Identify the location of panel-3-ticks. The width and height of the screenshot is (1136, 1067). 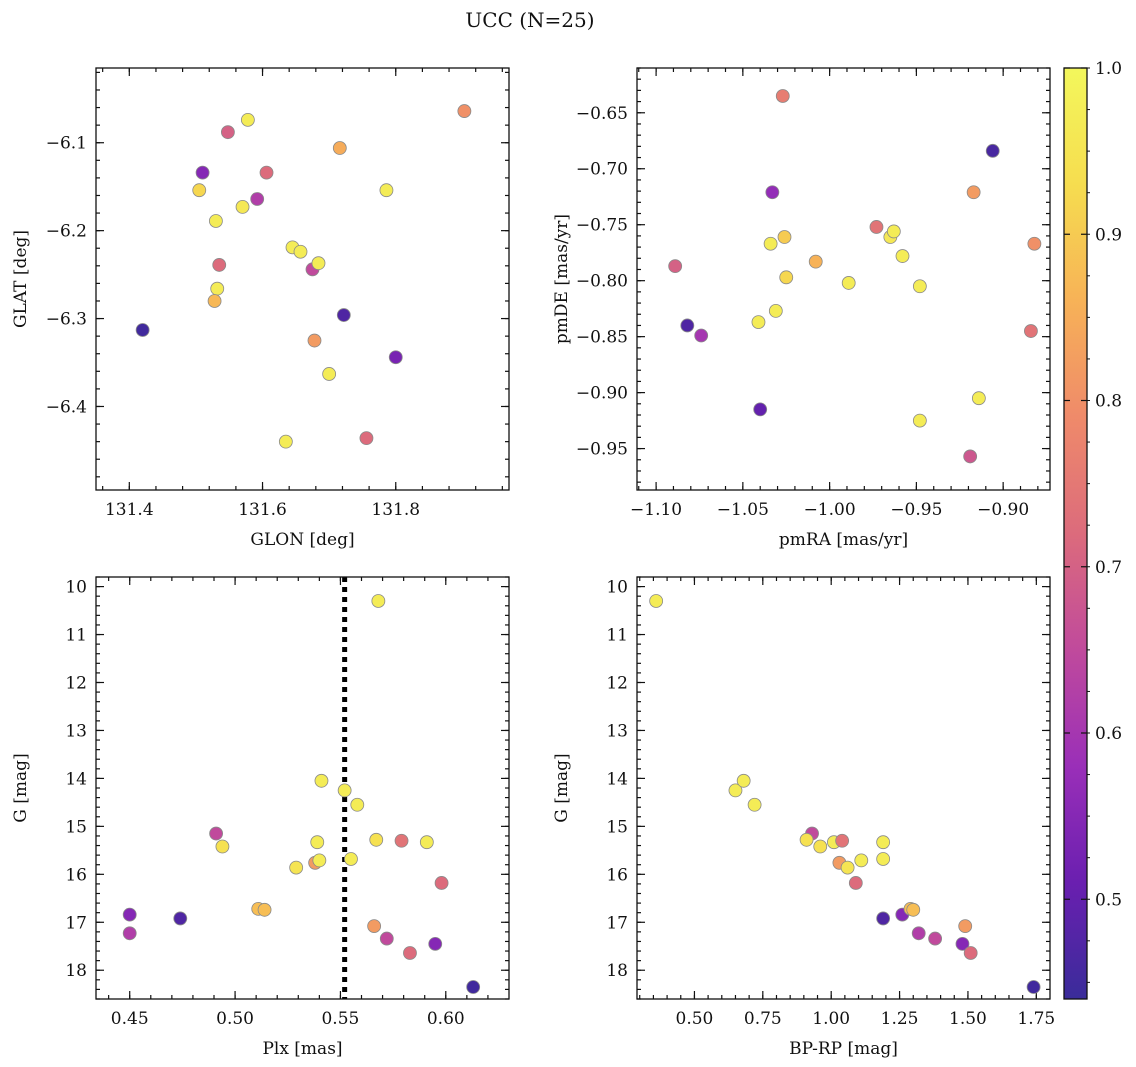
(302, 788).